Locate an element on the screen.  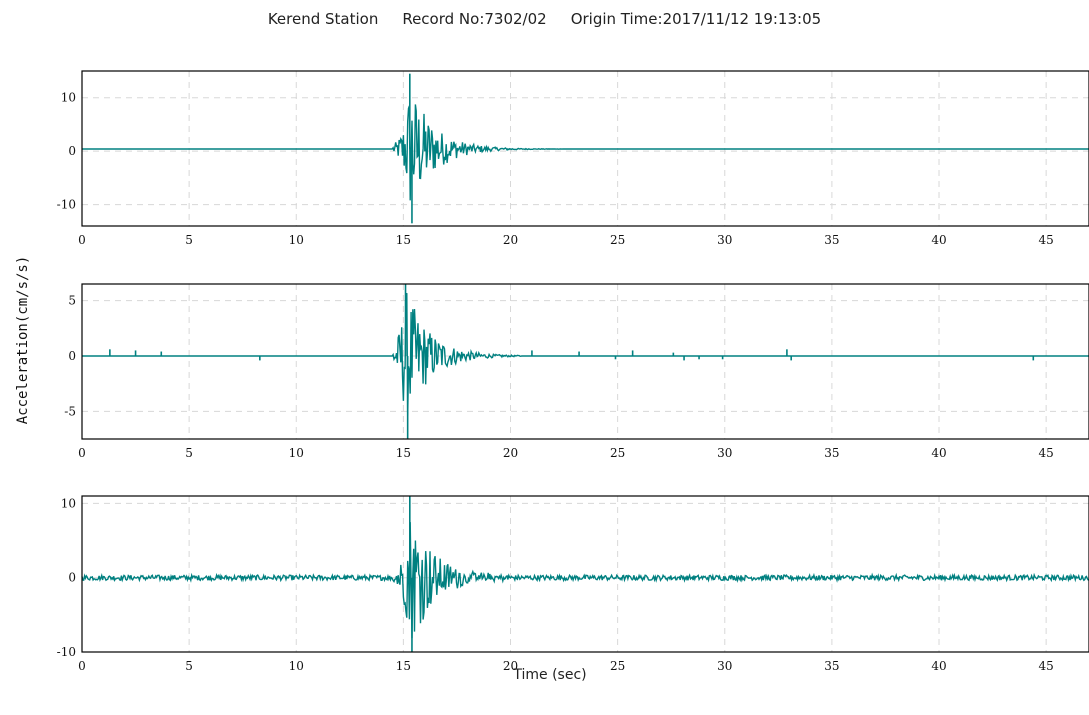
station-name: Kerend Station is located at coordinates (323, 19).